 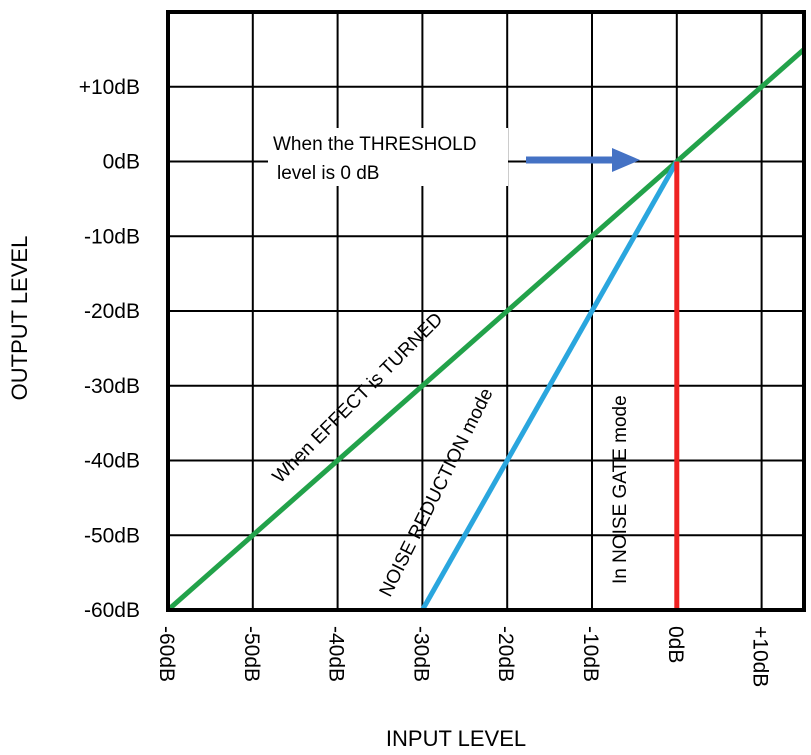 I want to click on threshold-annotation-line1: When the THRESHOLD, so click(x=374, y=144).